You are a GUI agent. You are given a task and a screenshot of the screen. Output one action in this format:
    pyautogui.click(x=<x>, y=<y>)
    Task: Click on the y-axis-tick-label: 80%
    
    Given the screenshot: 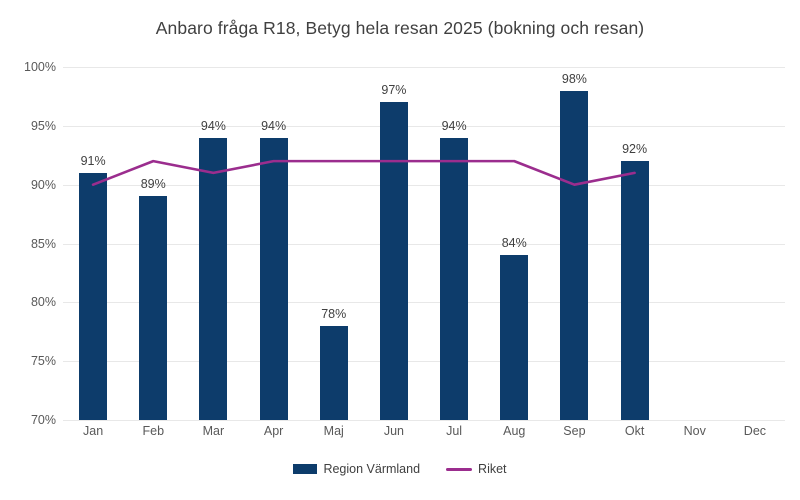 What is the action you would take?
    pyautogui.click(x=43, y=302)
    